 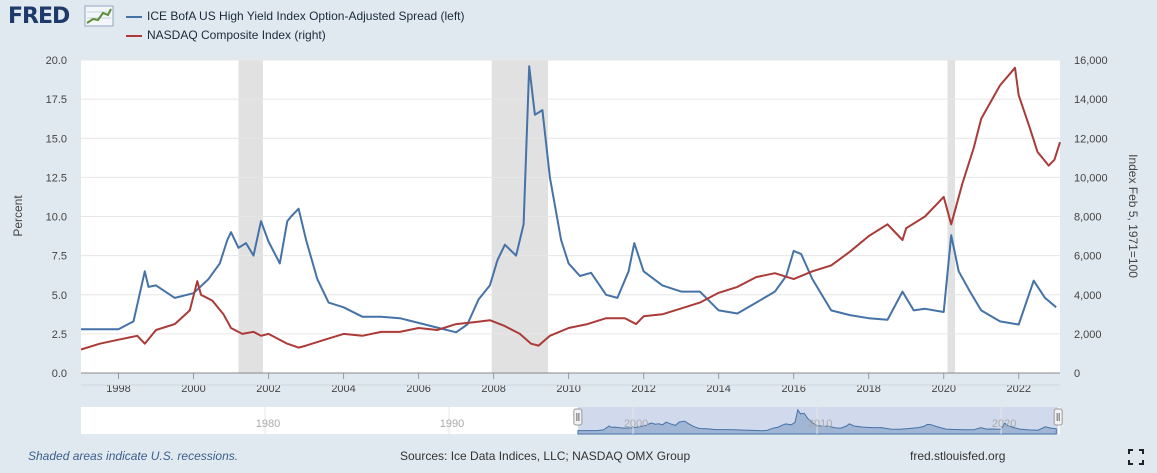 I want to click on right-tick-label: 0, so click(x=1077, y=374).